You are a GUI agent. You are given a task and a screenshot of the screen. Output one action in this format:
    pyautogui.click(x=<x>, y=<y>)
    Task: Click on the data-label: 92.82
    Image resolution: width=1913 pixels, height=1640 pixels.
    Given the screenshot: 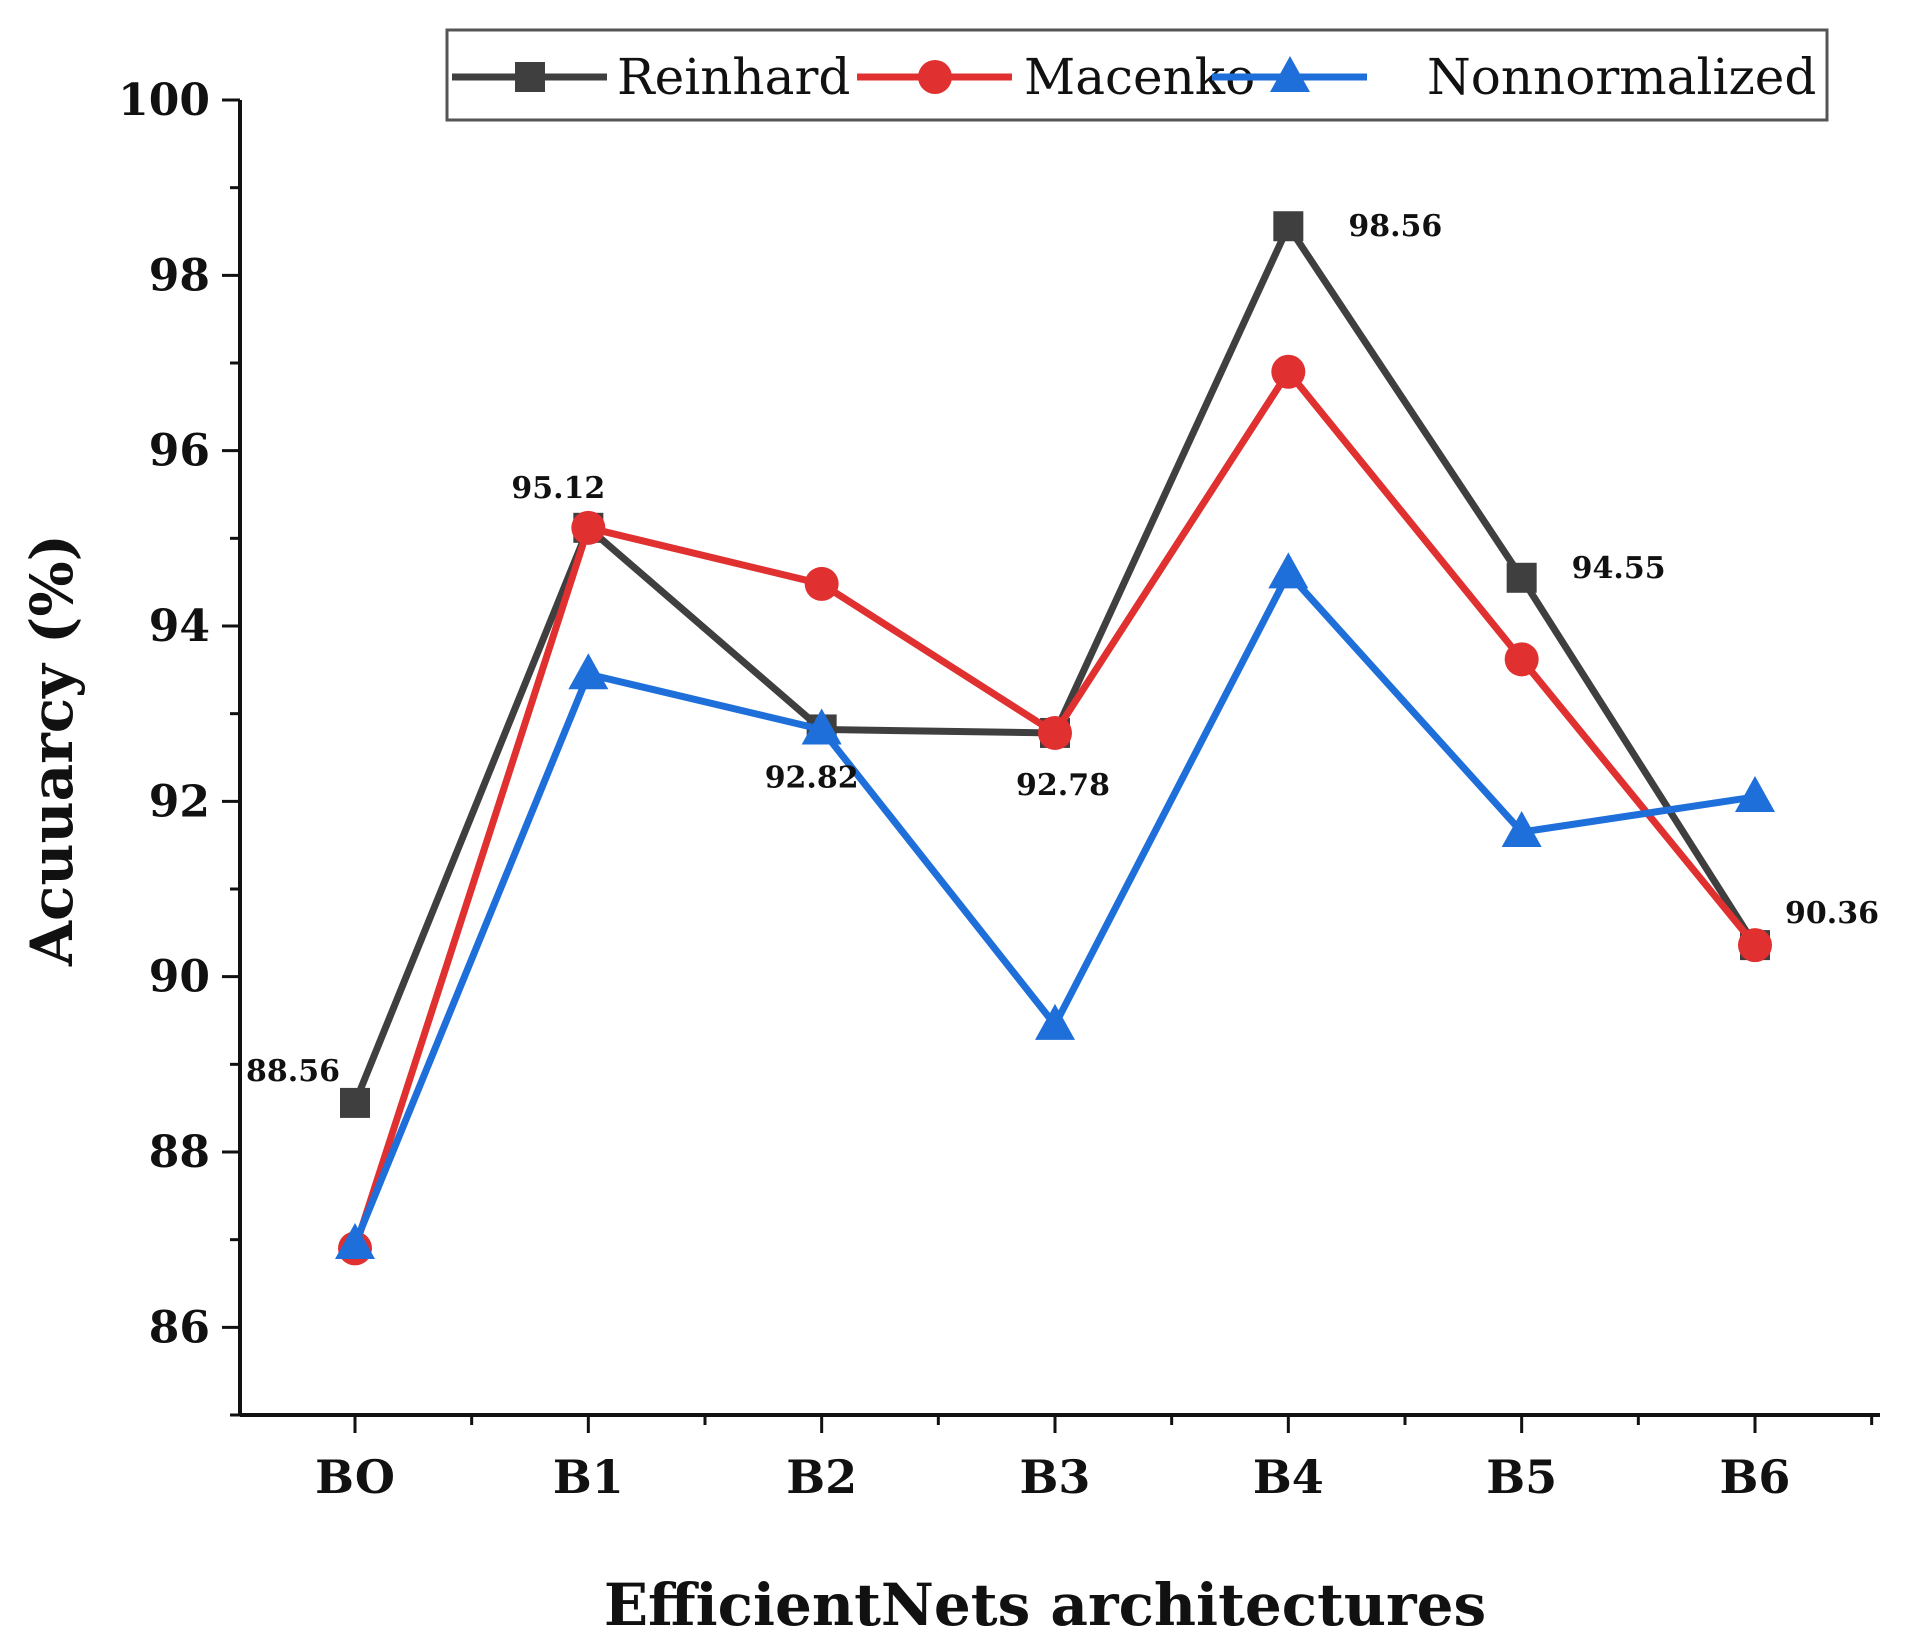 What is the action you would take?
    pyautogui.click(x=812, y=777)
    